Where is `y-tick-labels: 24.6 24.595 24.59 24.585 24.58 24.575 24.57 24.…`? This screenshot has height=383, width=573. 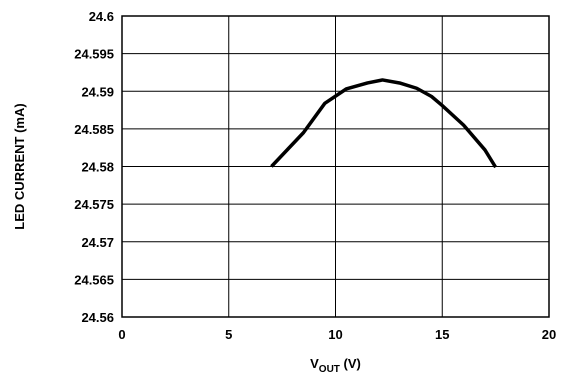 y-tick-labels: 24.6 24.595 24.59 24.585 24.58 24.575 24.57 24.… is located at coordinates (94, 167).